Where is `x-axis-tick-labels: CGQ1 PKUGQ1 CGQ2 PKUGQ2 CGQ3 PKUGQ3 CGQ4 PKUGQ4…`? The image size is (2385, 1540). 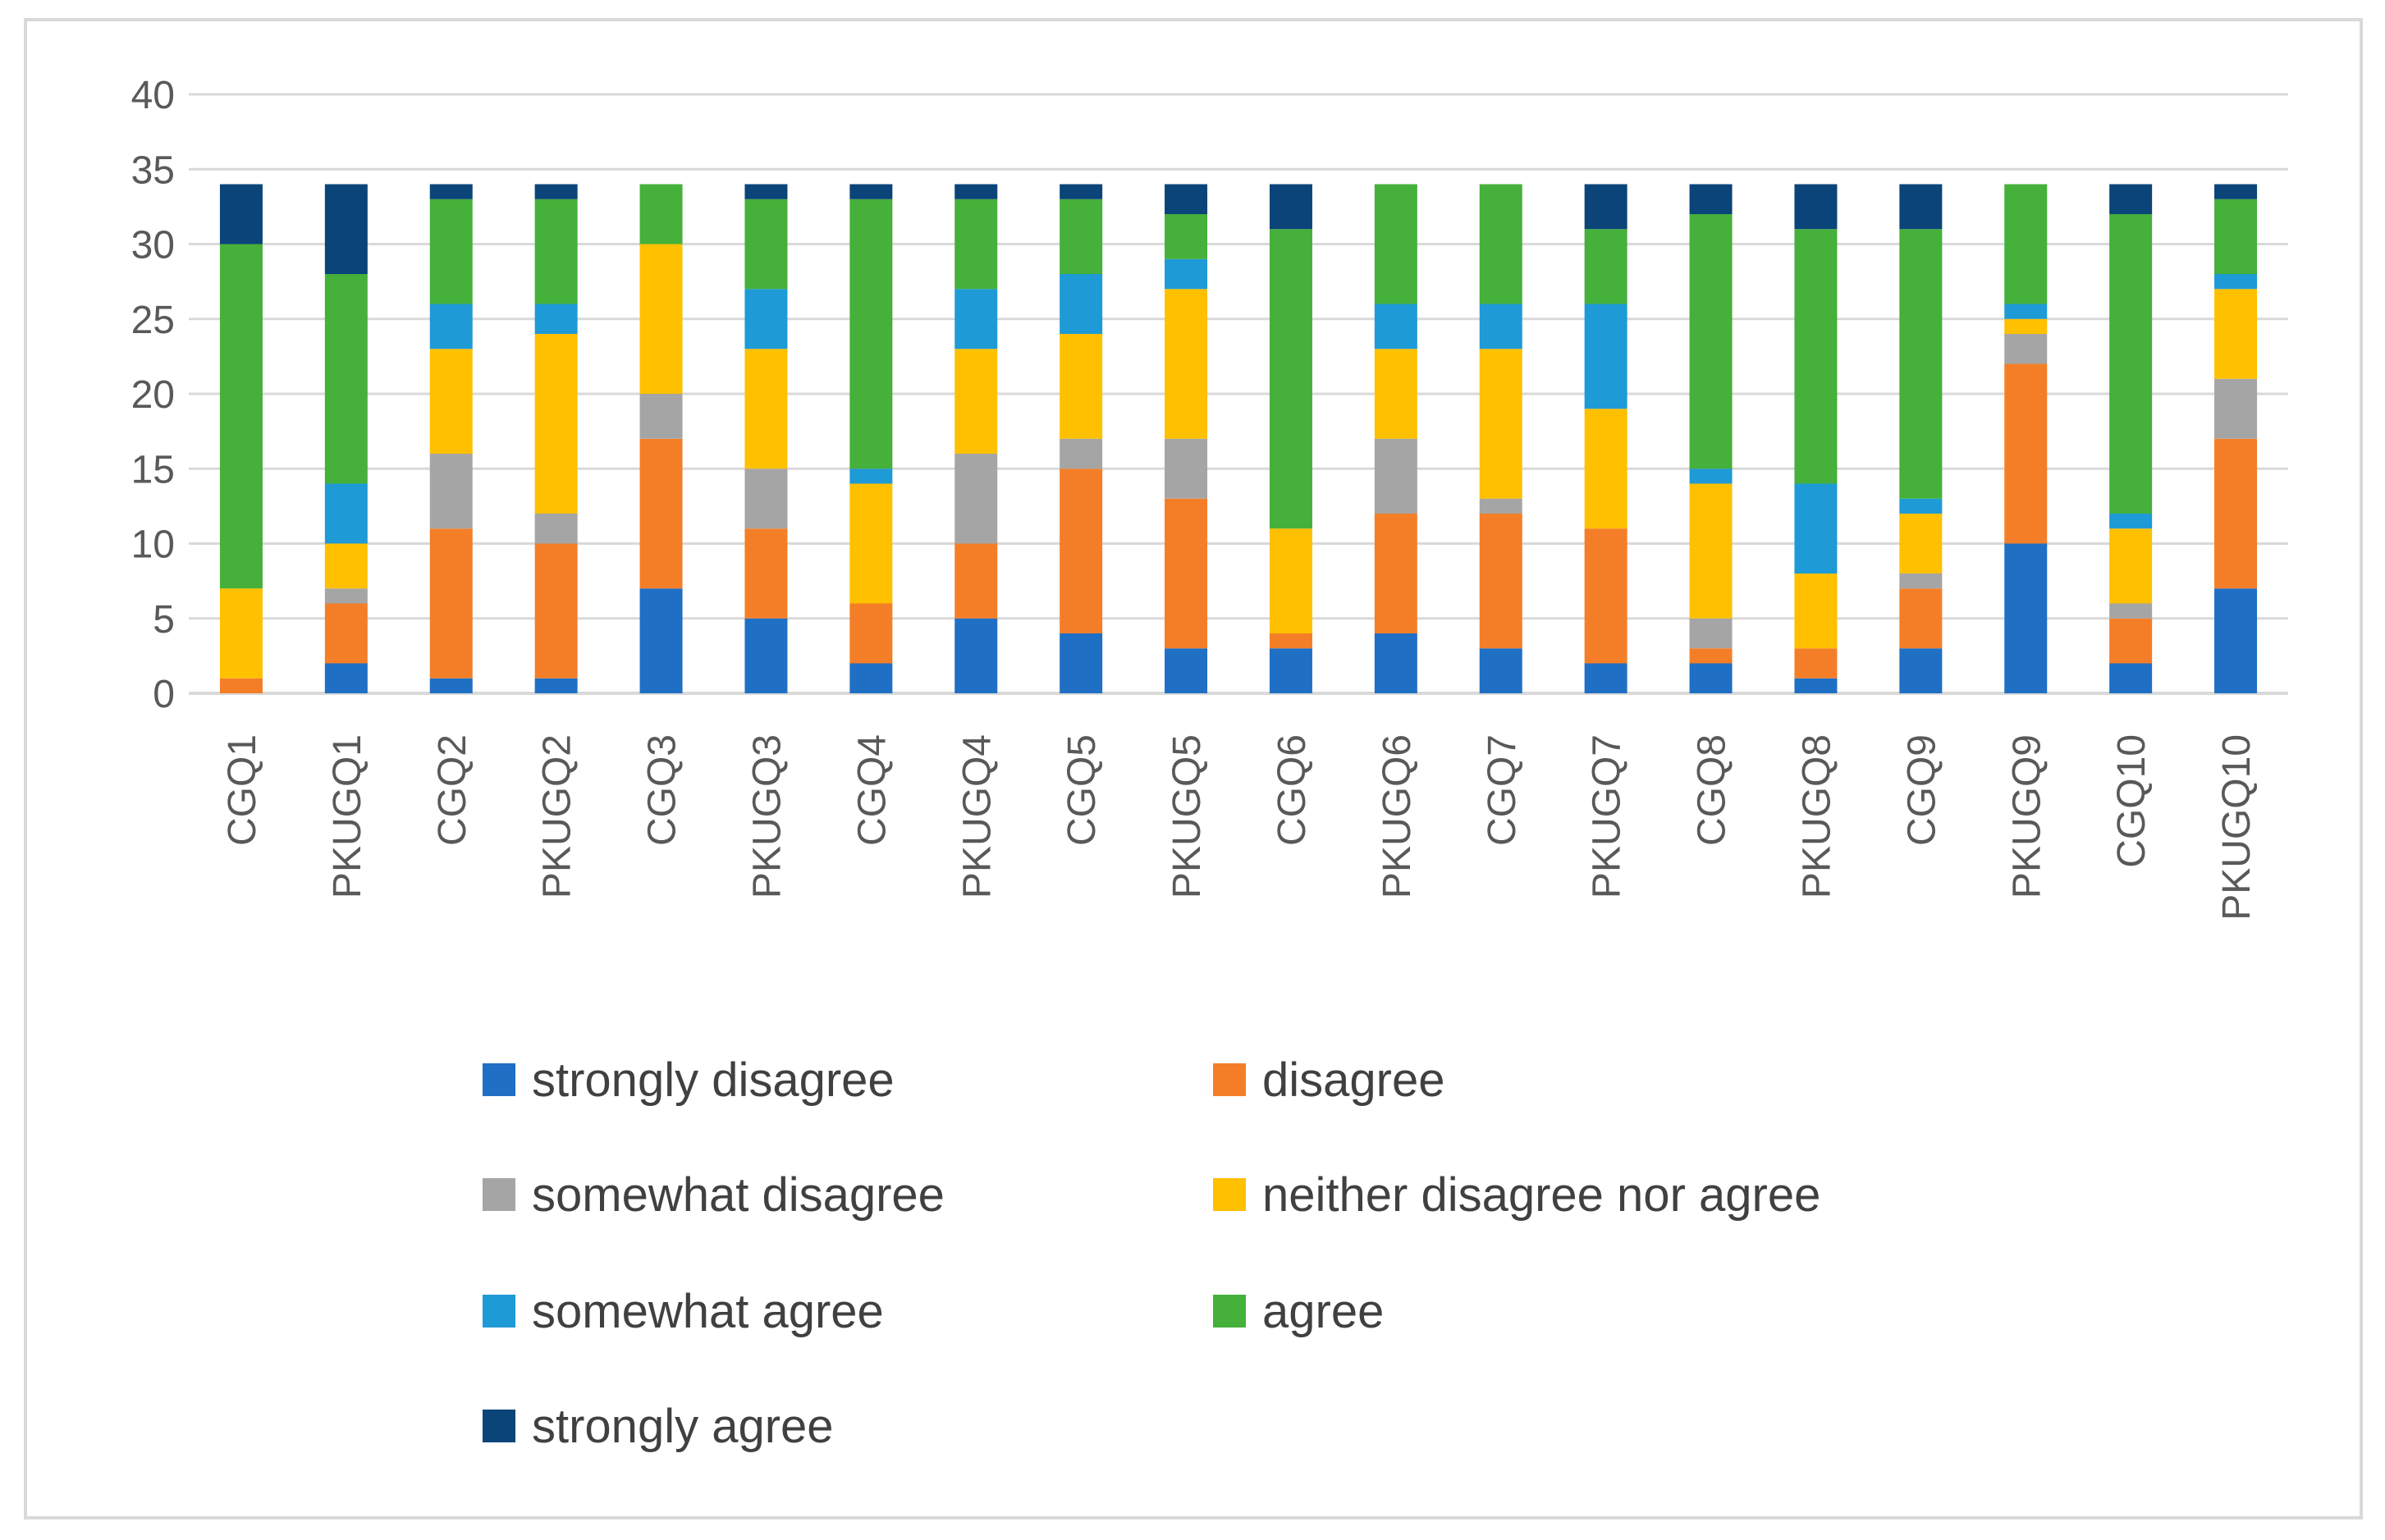
x-axis-tick-labels: CGQ1 PKUGQ1 CGQ2 PKUGQ2 CGQ3 PKUGQ3 CGQ4 PKUGQ4… is located at coordinates (1240, 827).